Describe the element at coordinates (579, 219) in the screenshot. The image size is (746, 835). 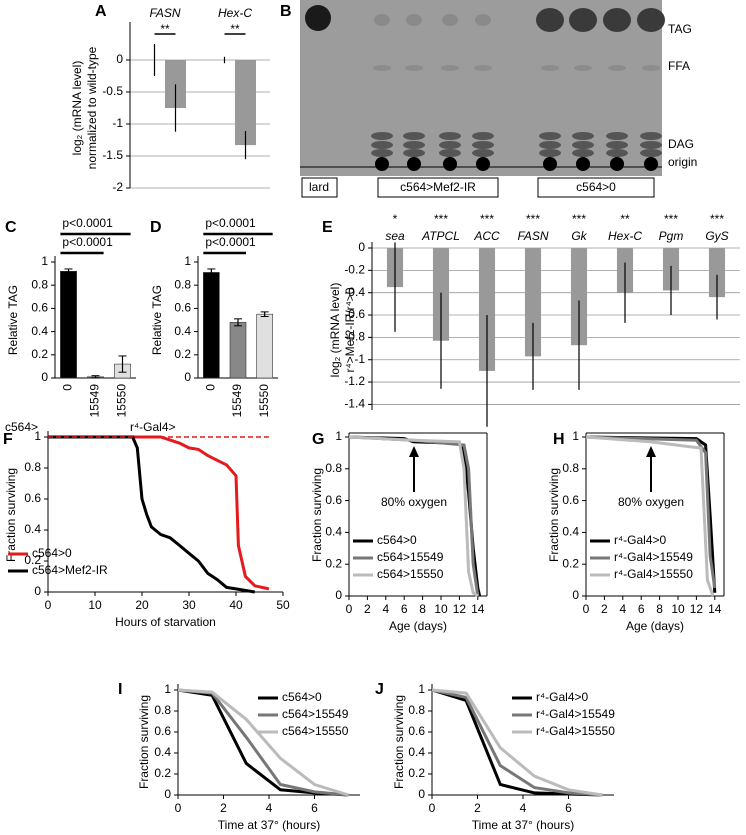
I see `sig-label: ***` at that location.